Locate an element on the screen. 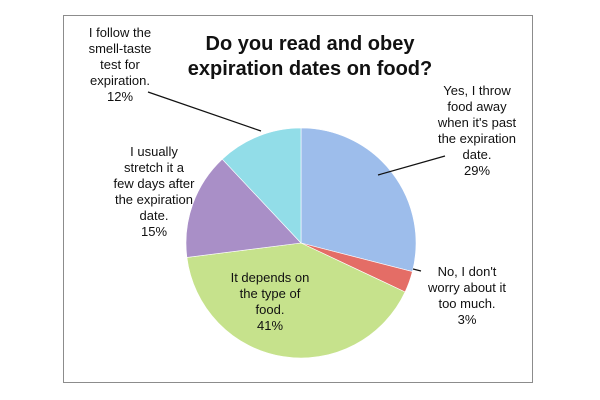 The width and height of the screenshot is (600, 400). slice-label-no: No, I don't worry about it too much. 3% is located at coordinates (467, 296).